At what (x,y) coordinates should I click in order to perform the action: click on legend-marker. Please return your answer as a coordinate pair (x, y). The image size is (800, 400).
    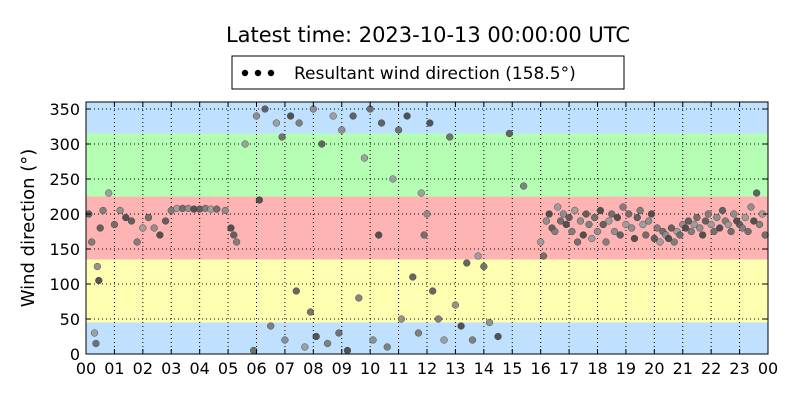
    Looking at the image, I should click on (271, 73).